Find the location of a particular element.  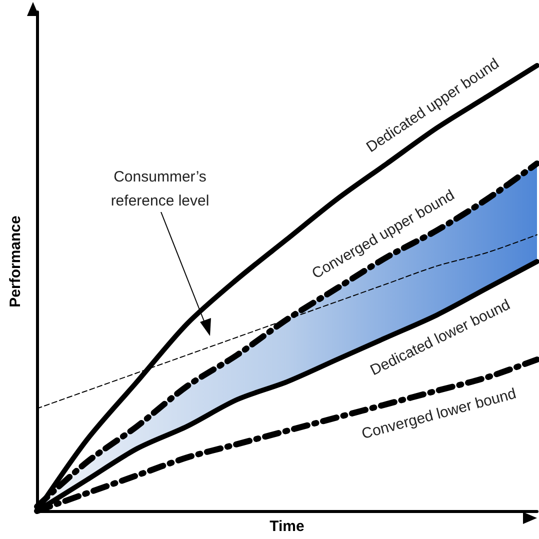

y-axis-title: Performance is located at coordinates (15, 262).